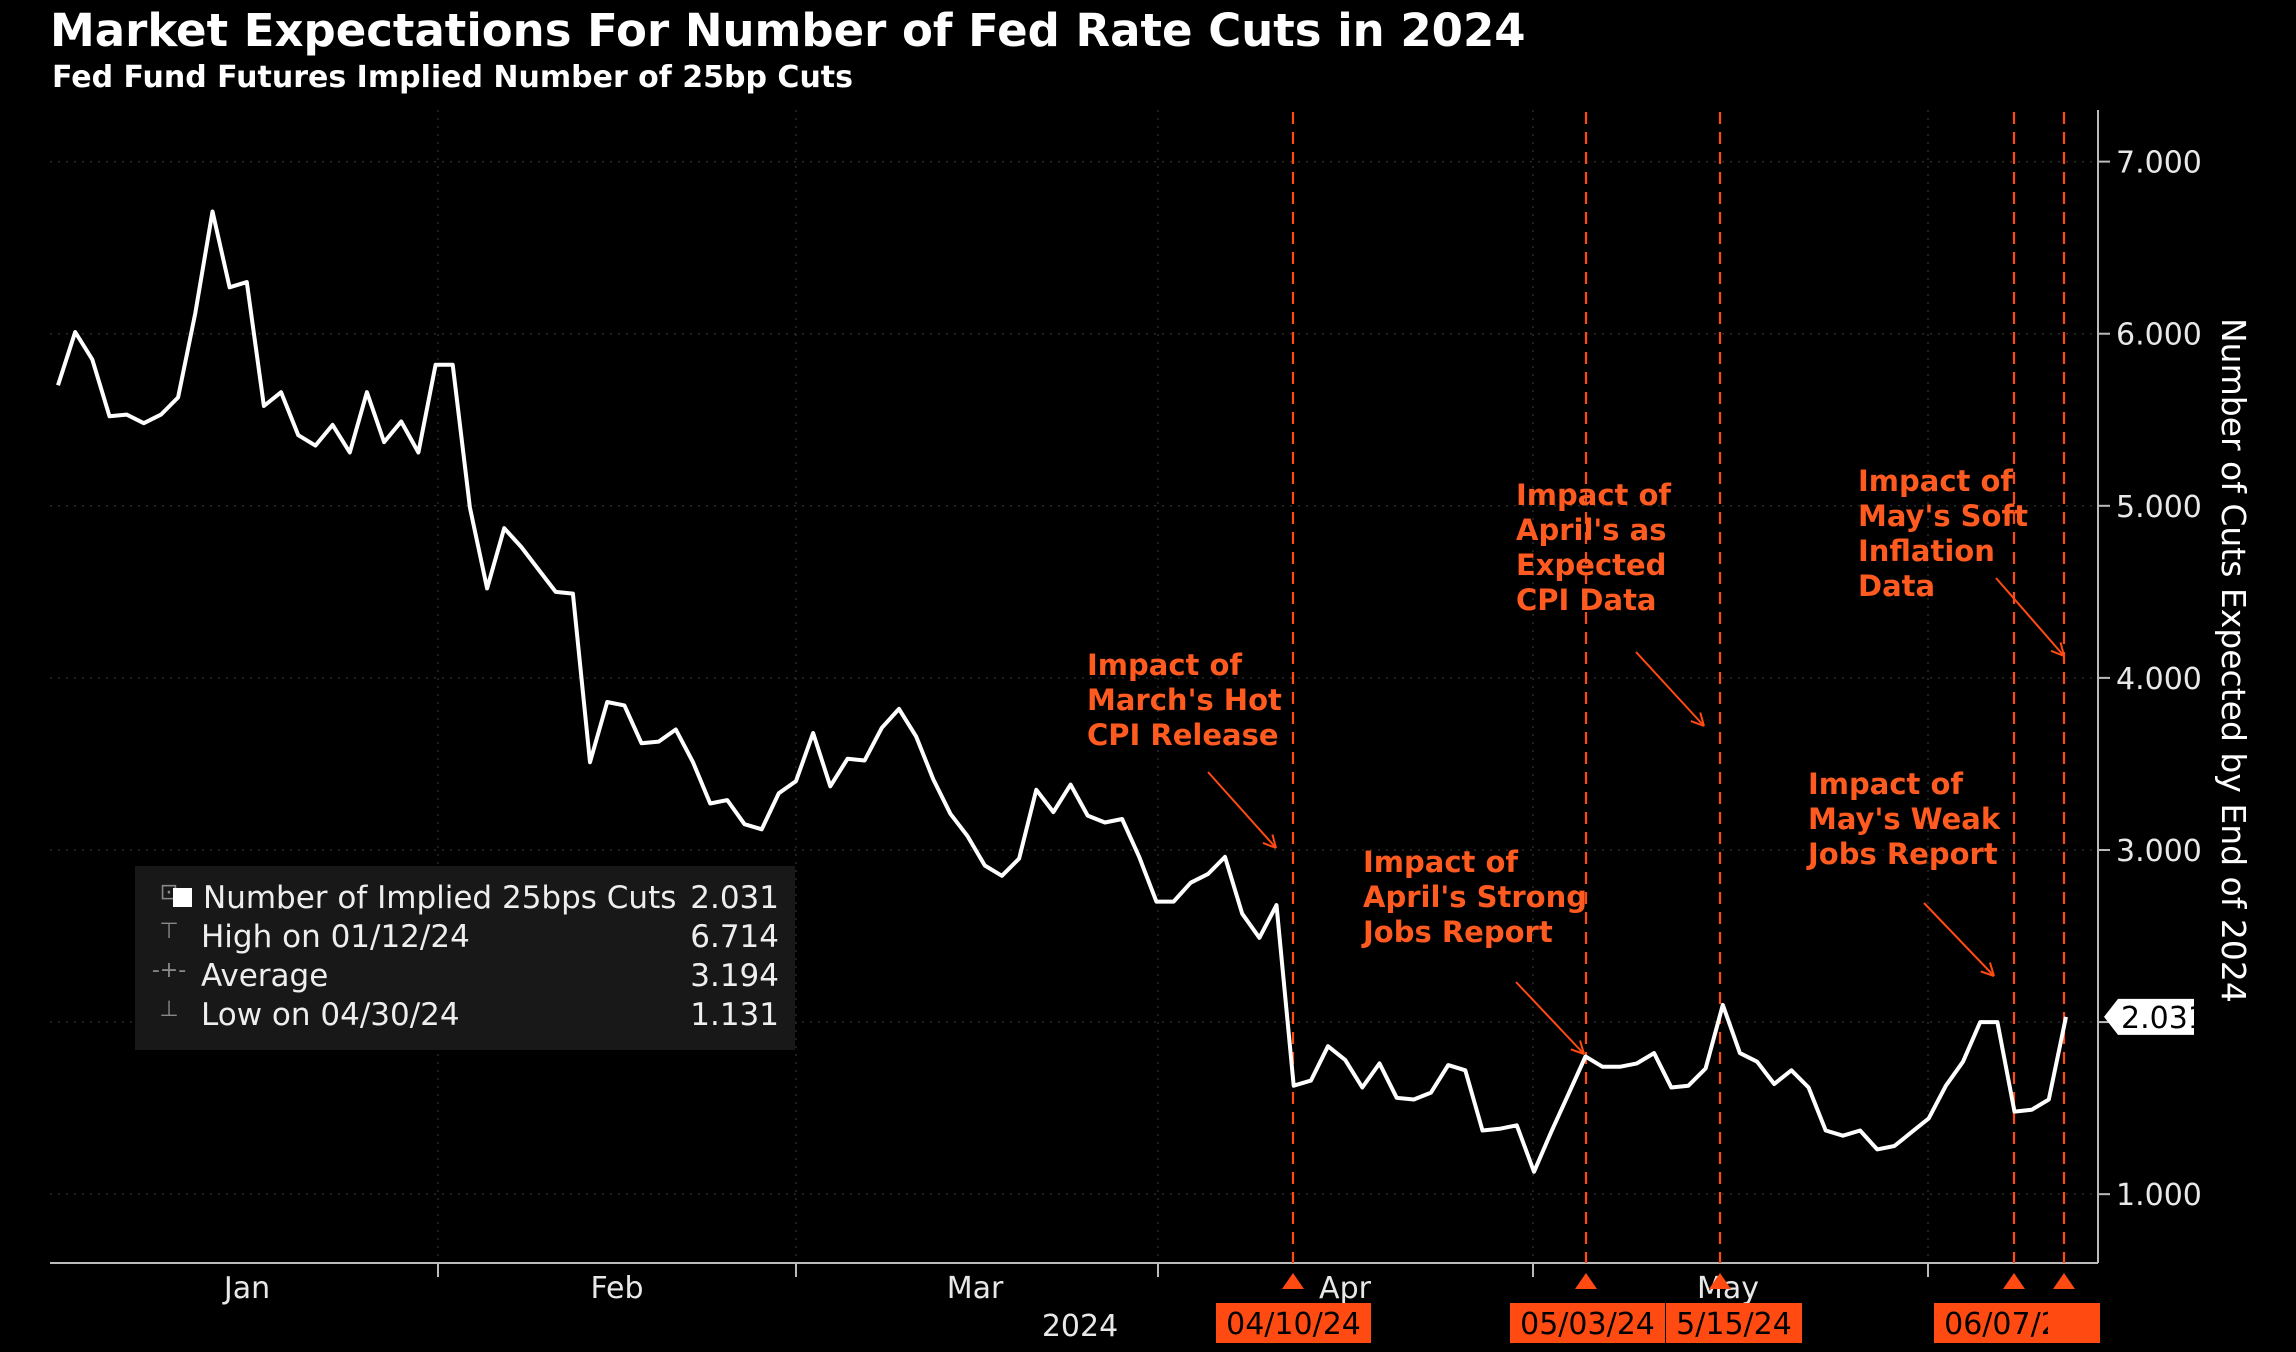  I want to click on y-tick-label: 4.000, so click(2159, 679).